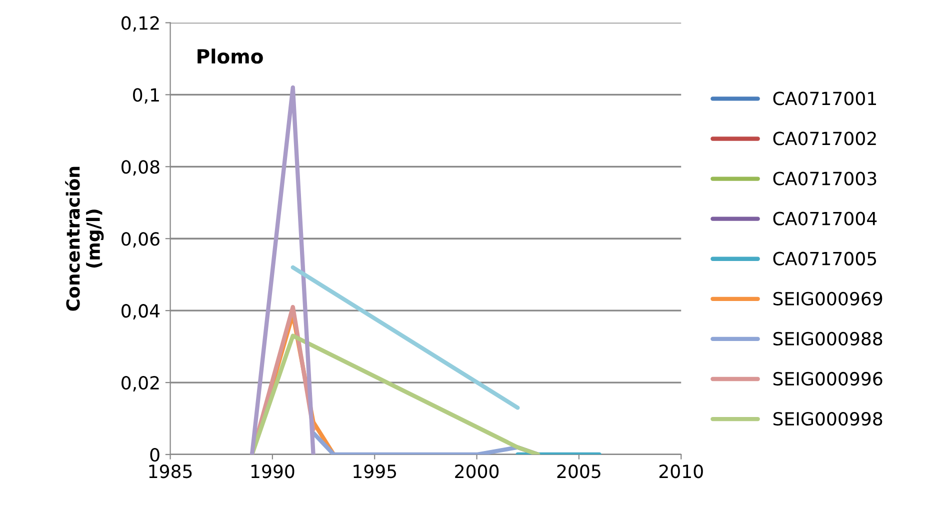 This screenshot has height=505, width=946. I want to click on text: Plomo, so click(230, 56).